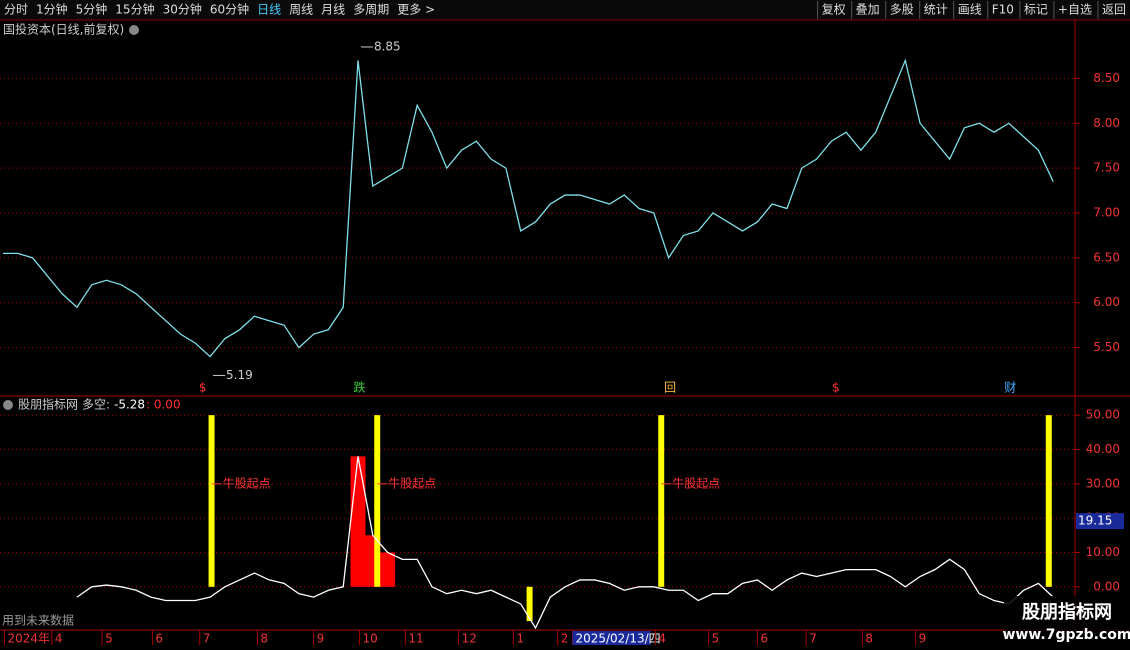 The image size is (1130, 650). I want to click on watermark-url: www.7gpzb.com, so click(1066, 635).